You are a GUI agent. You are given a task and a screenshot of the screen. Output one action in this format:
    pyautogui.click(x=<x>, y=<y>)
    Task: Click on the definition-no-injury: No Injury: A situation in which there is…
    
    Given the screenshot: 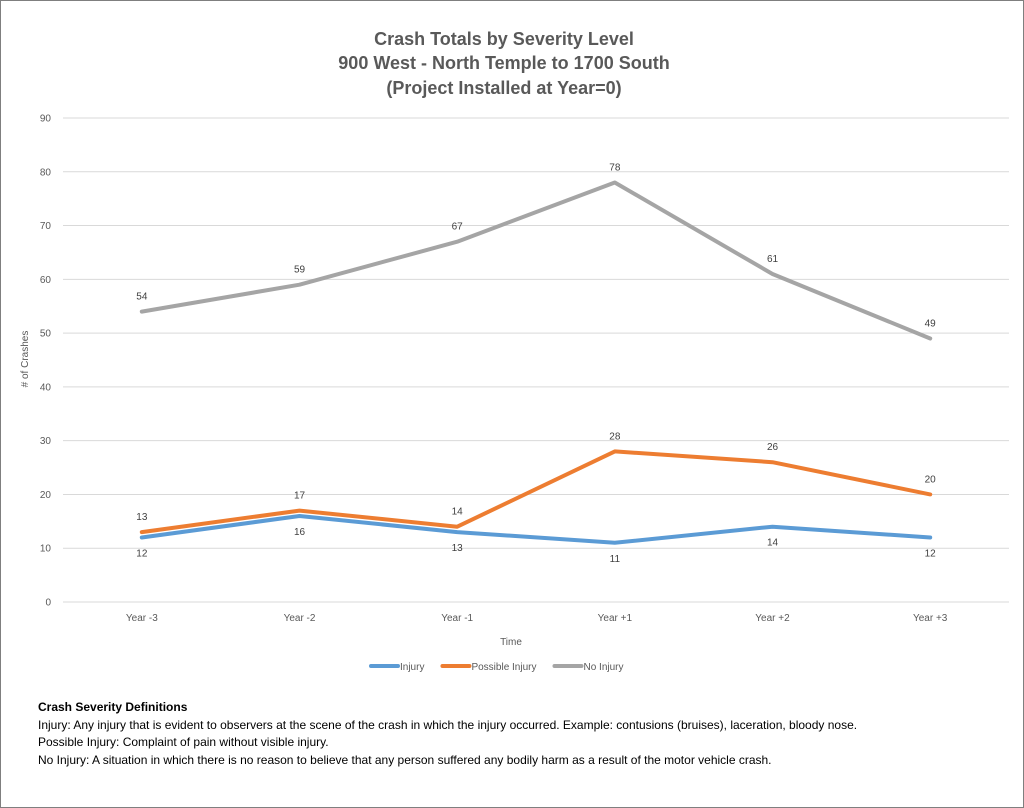 What is the action you would take?
    pyautogui.click(x=405, y=759)
    